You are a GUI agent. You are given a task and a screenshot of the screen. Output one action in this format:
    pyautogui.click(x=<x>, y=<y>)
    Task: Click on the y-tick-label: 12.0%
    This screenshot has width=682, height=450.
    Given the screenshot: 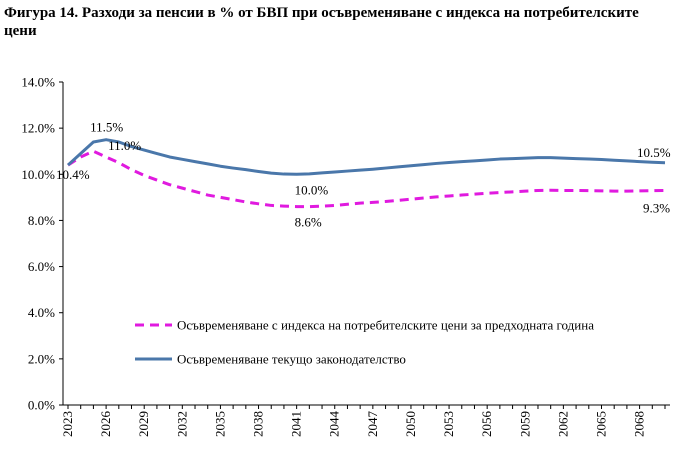 What is the action you would take?
    pyautogui.click(x=38, y=128)
    